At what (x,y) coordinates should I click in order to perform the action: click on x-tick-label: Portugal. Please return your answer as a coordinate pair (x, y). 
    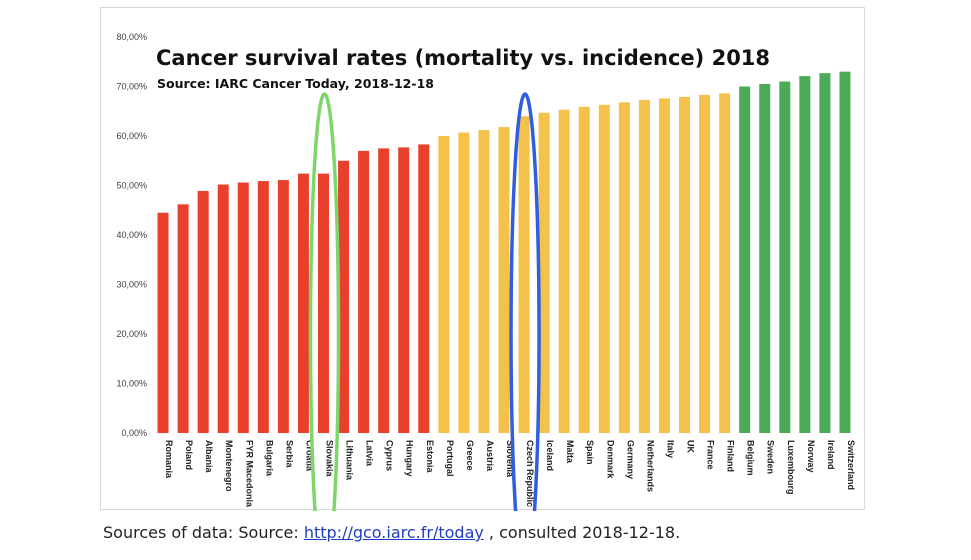
    Looking at the image, I should click on (450, 458).